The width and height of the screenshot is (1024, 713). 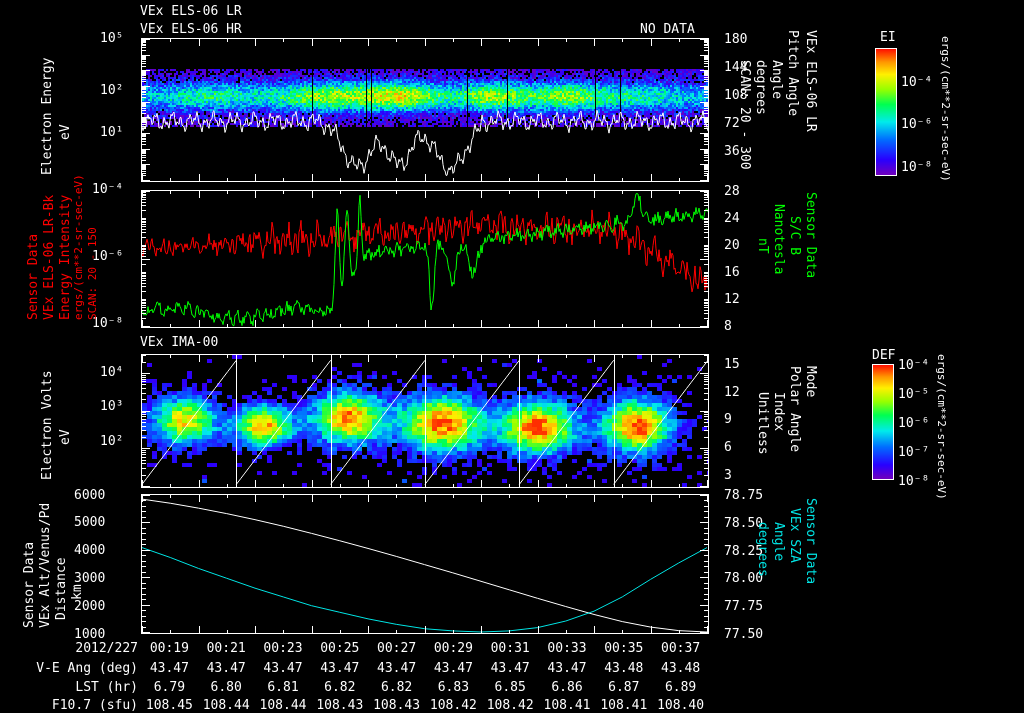 What do you see at coordinates (778, 542) in the screenshot?
I see `panel4-y2-title-angle: Angle` at bounding box center [778, 542].